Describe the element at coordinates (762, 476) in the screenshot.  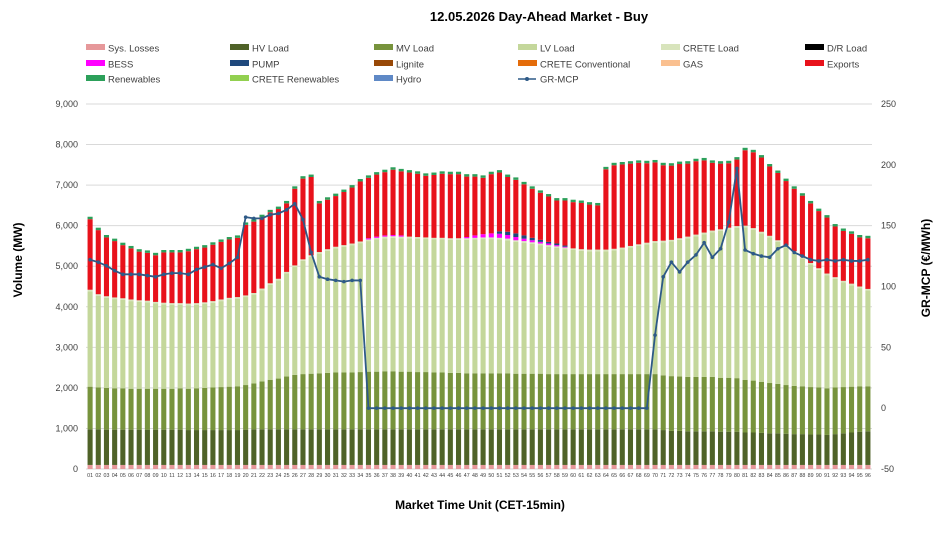
I see `x-tick-label: 83` at that location.